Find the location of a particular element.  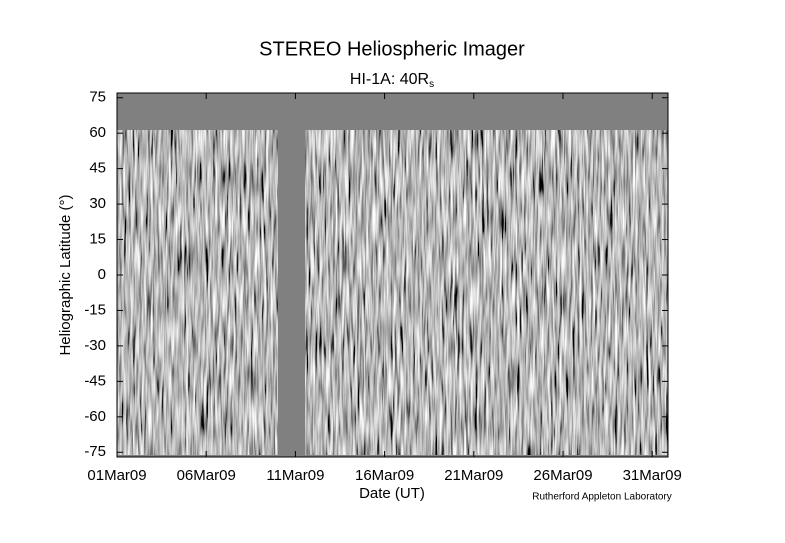

subtitle-subscript: s is located at coordinates (431, 84).